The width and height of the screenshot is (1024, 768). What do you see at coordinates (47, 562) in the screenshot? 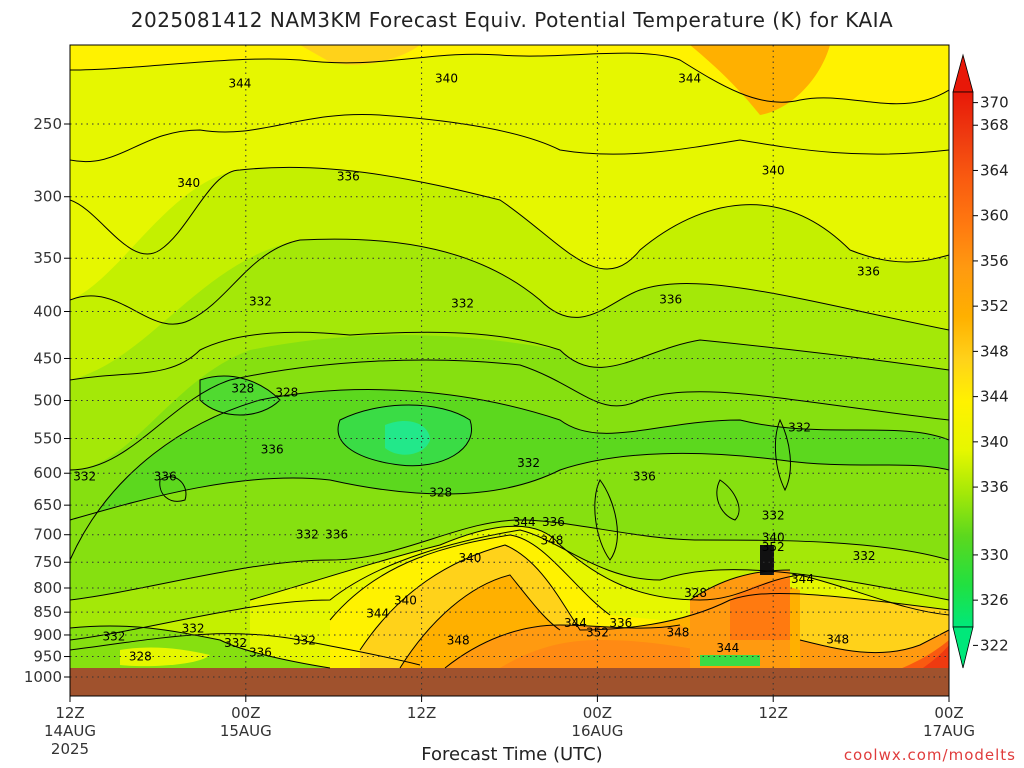
I see `y-tick-label: 750` at bounding box center [47, 562].